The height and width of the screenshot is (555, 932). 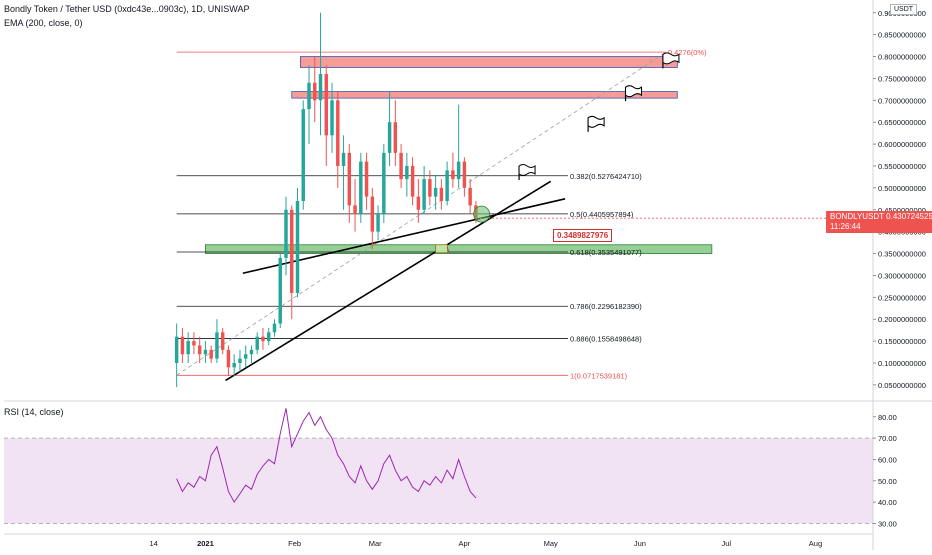 What do you see at coordinates (902, 254) in the screenshot?
I see `price-tick-label: 0.3500000000` at bounding box center [902, 254].